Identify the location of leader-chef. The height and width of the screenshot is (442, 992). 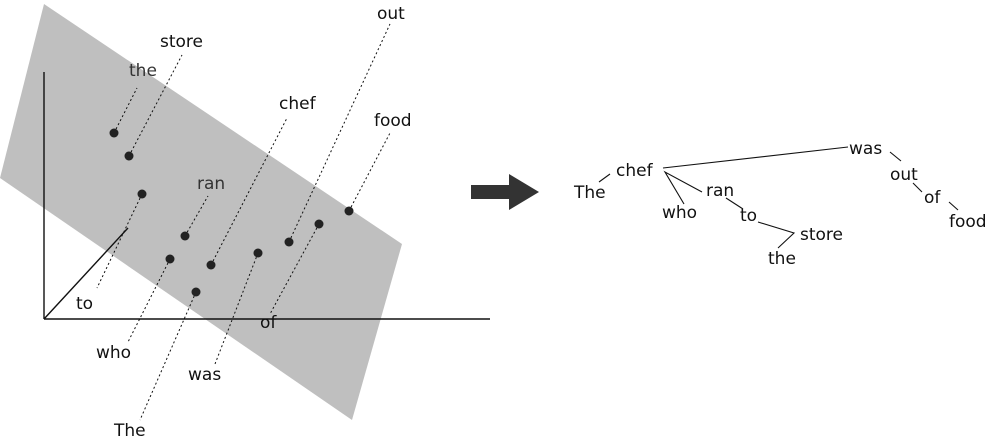
(249, 191).